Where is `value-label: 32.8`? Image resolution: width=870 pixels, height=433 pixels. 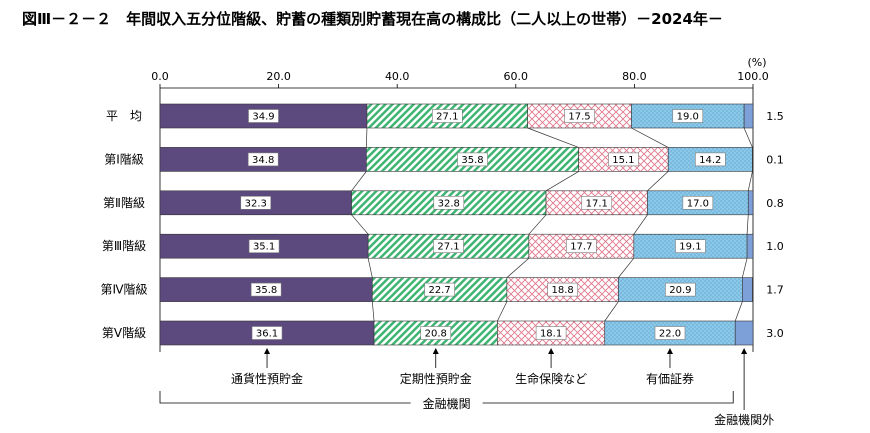
value-label: 32.8 is located at coordinates (449, 203).